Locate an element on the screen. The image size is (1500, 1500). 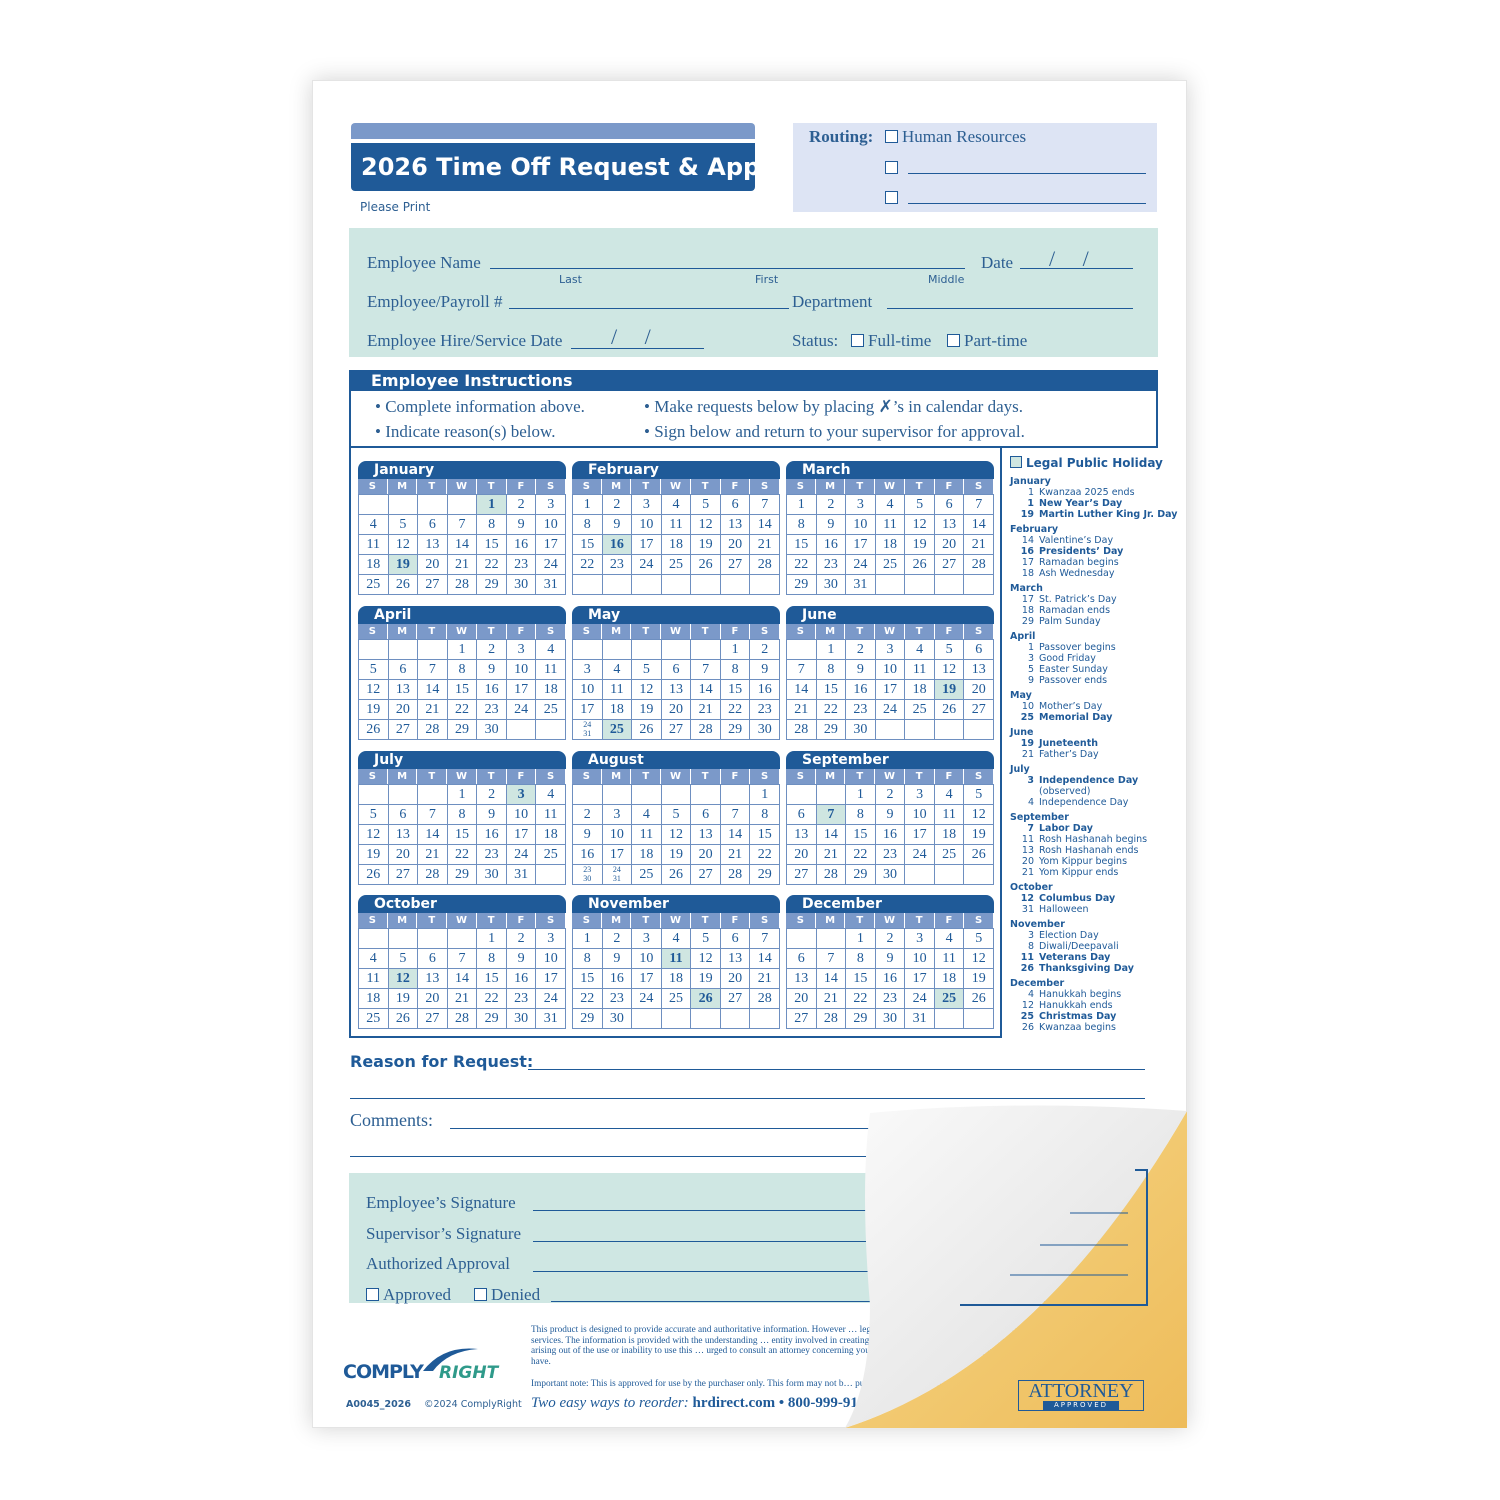
day-cell: 31 is located at coordinates (521, 875).